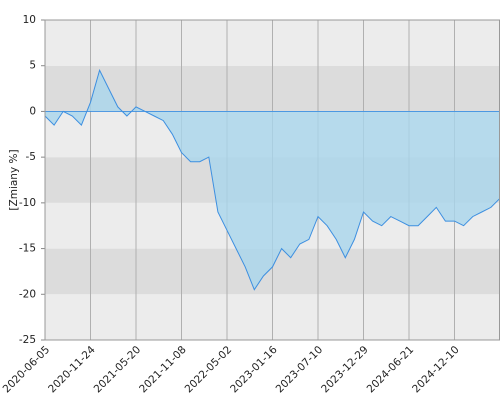  I want to click on y-tick-label: 5, so click(32, 66).